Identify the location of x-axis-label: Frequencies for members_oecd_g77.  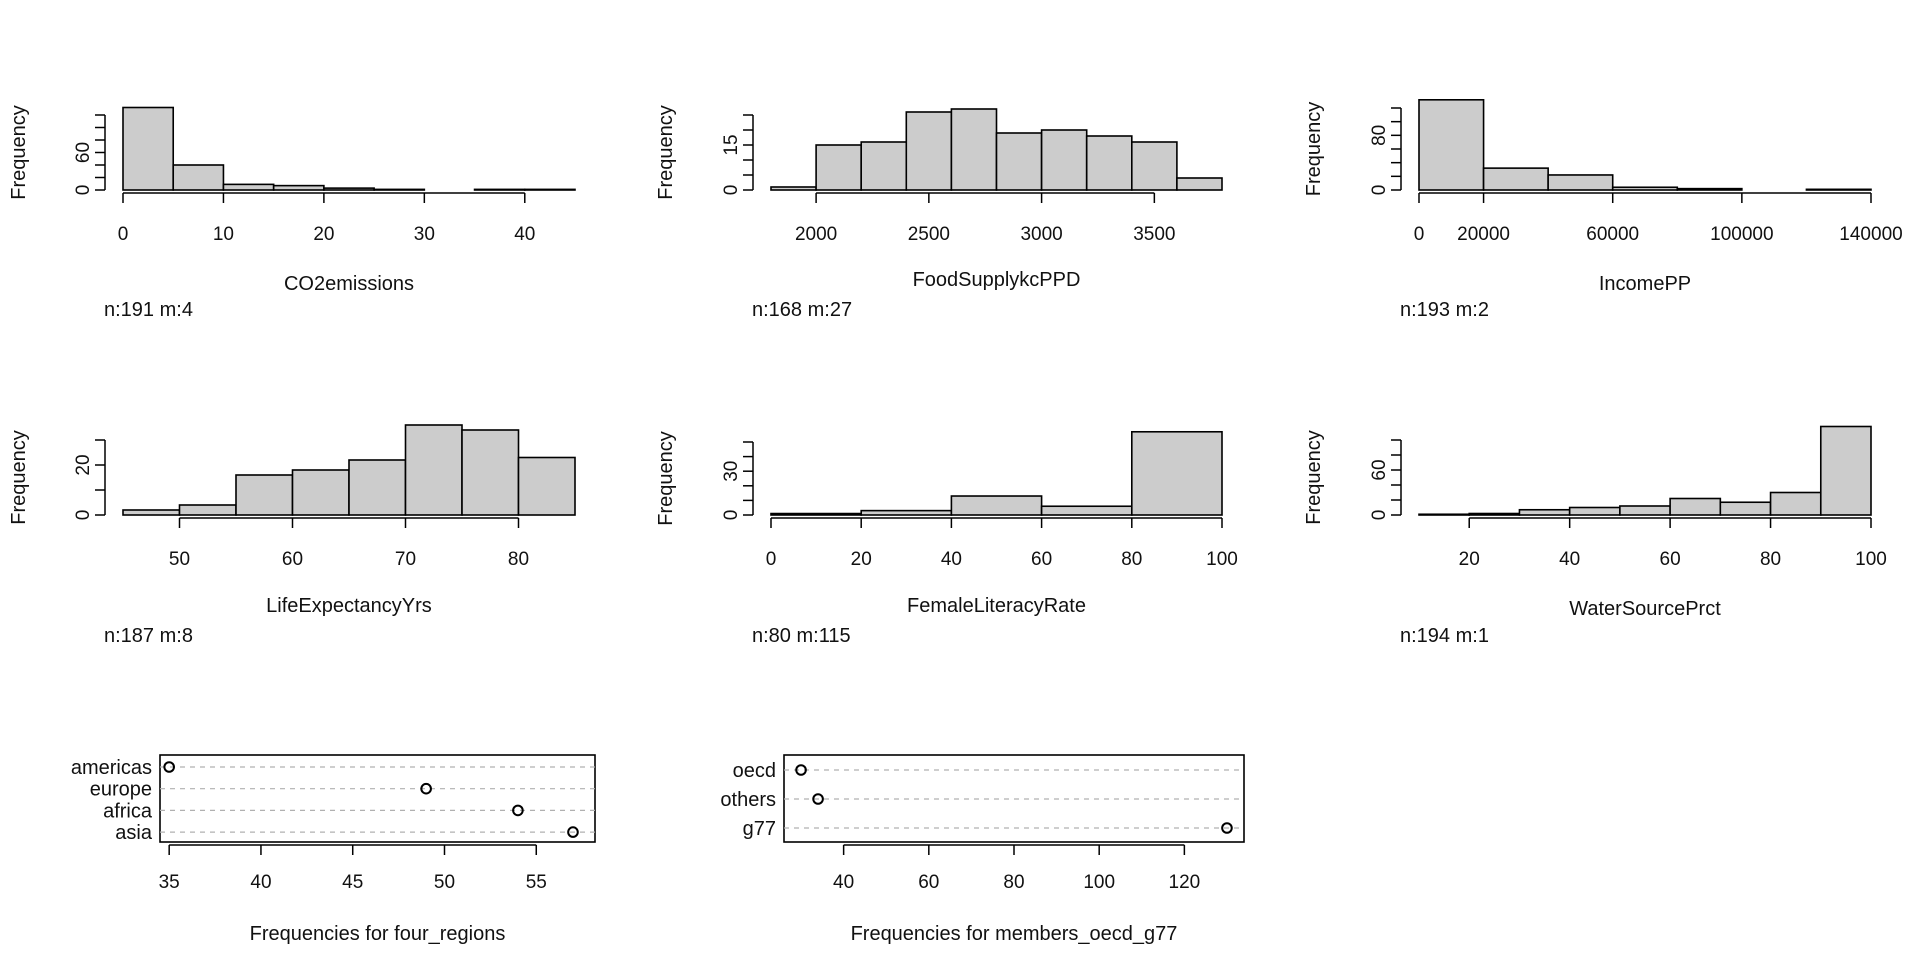
(1014, 934).